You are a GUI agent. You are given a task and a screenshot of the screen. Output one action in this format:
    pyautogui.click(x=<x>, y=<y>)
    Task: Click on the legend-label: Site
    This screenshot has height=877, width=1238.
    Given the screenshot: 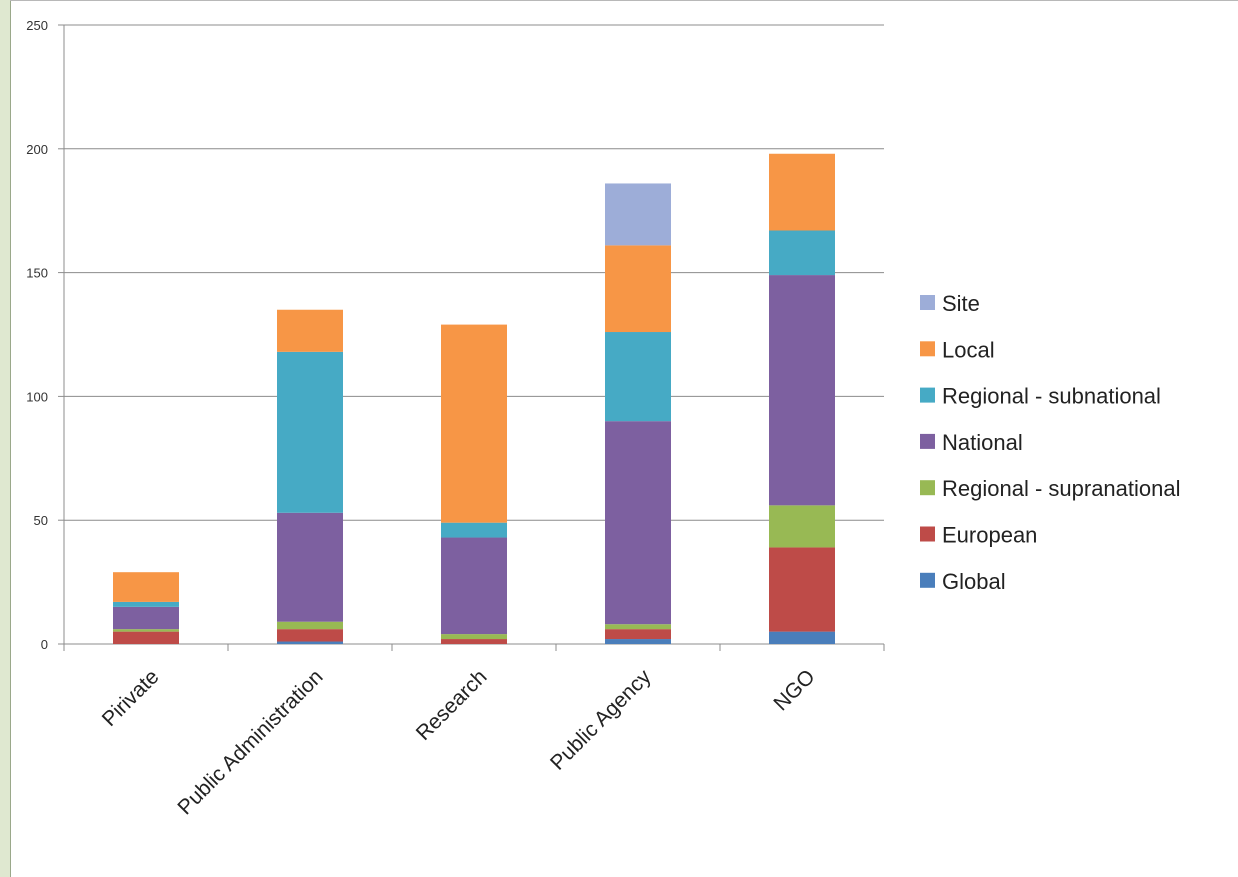 What is the action you would take?
    pyautogui.click(x=961, y=303)
    